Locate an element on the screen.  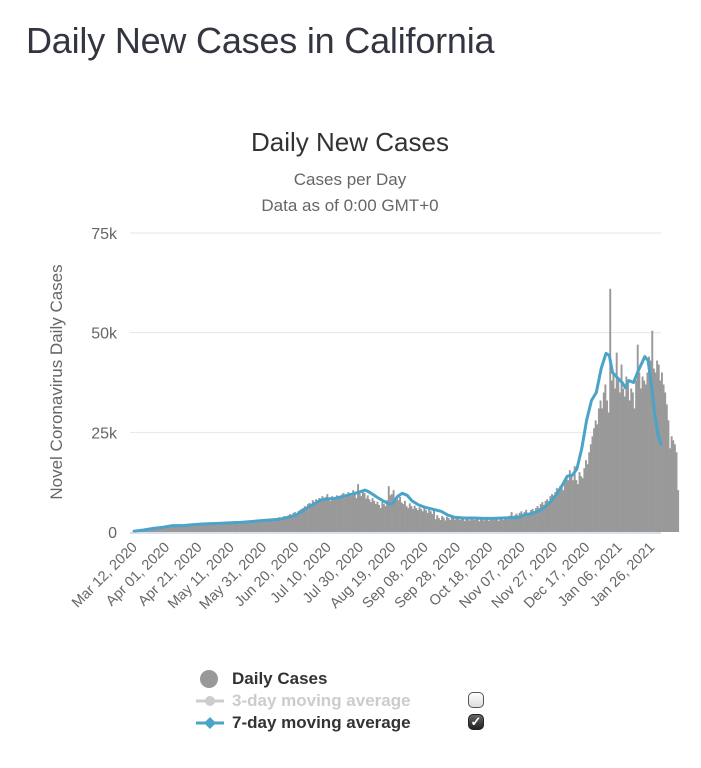
y-axis-ticks: 0 25k 50k 75k is located at coordinates (104, 384).